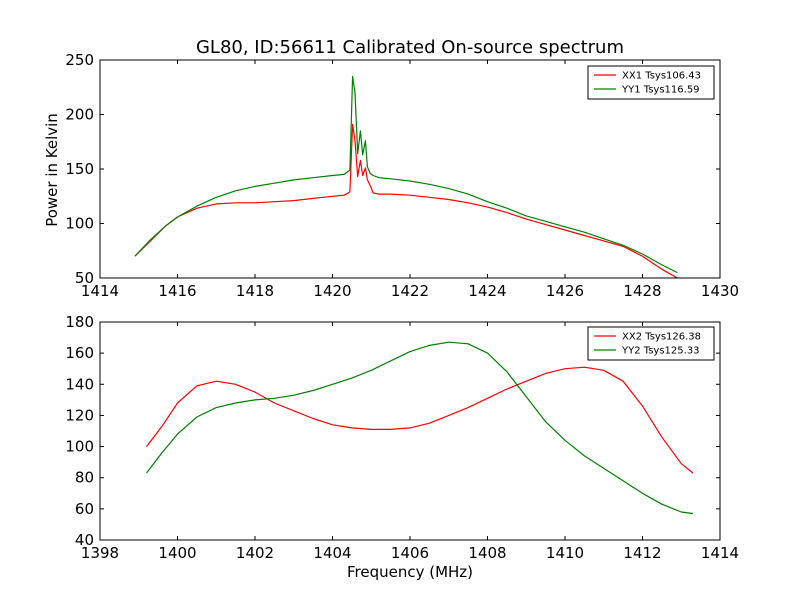  What do you see at coordinates (100, 553) in the screenshot?
I see `bottom-x-tick-label: 1398` at bounding box center [100, 553].